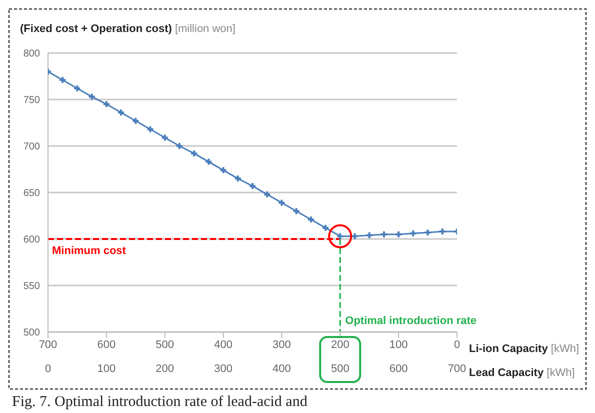 The height and width of the screenshot is (413, 595). I want to click on x2-axis-title: Li-ion Capacity [kWh], so click(524, 349).